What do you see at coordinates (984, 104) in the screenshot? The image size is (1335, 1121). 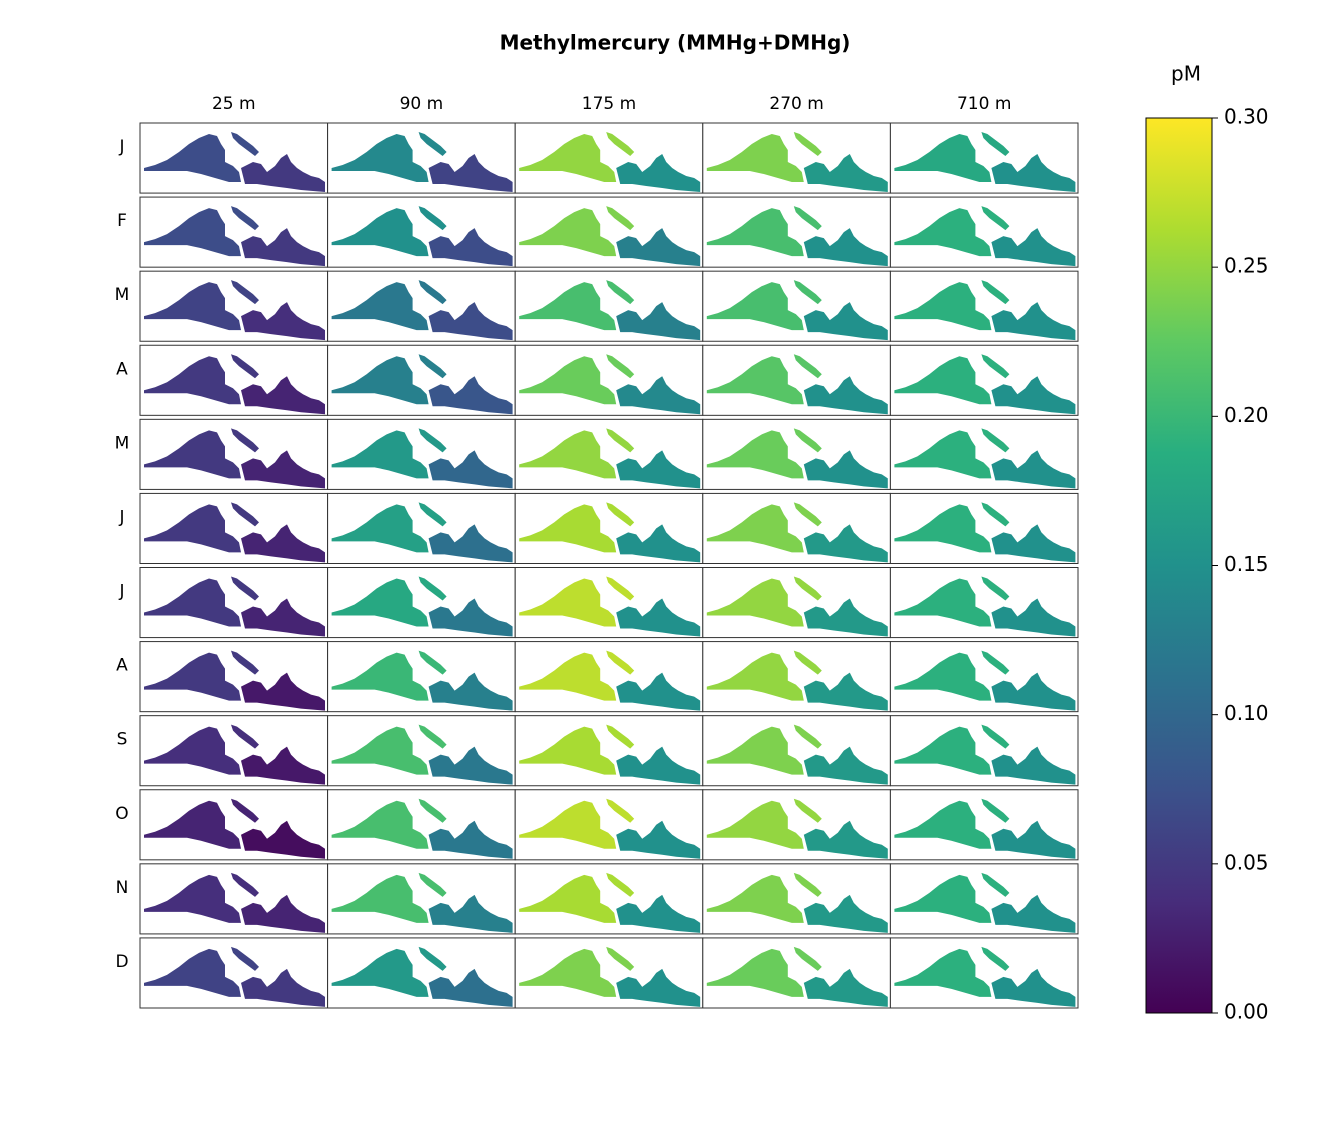 I see `column-label: 710 m` at bounding box center [984, 104].